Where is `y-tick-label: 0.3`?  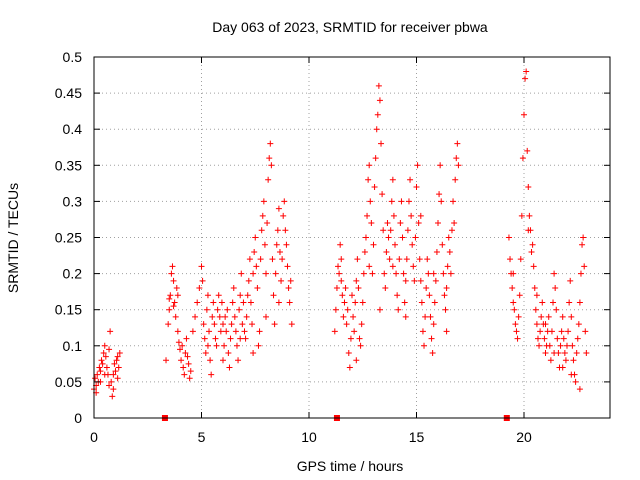 y-tick-label: 0.3 is located at coordinates (73, 201).